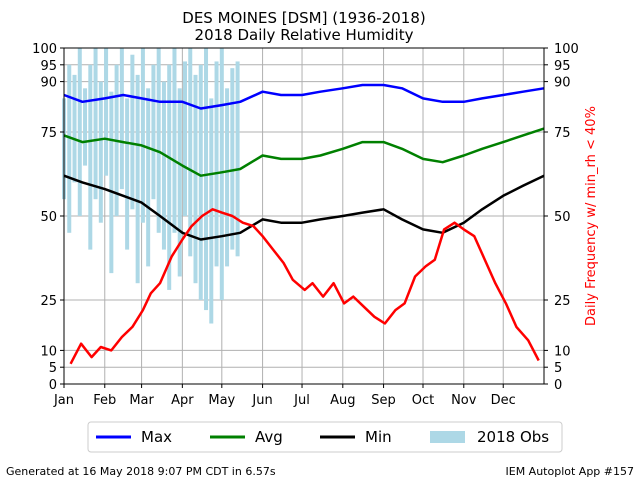  Describe the element at coordinates (447, 437) in the screenshot. I see `legend-swatch-obs` at that location.